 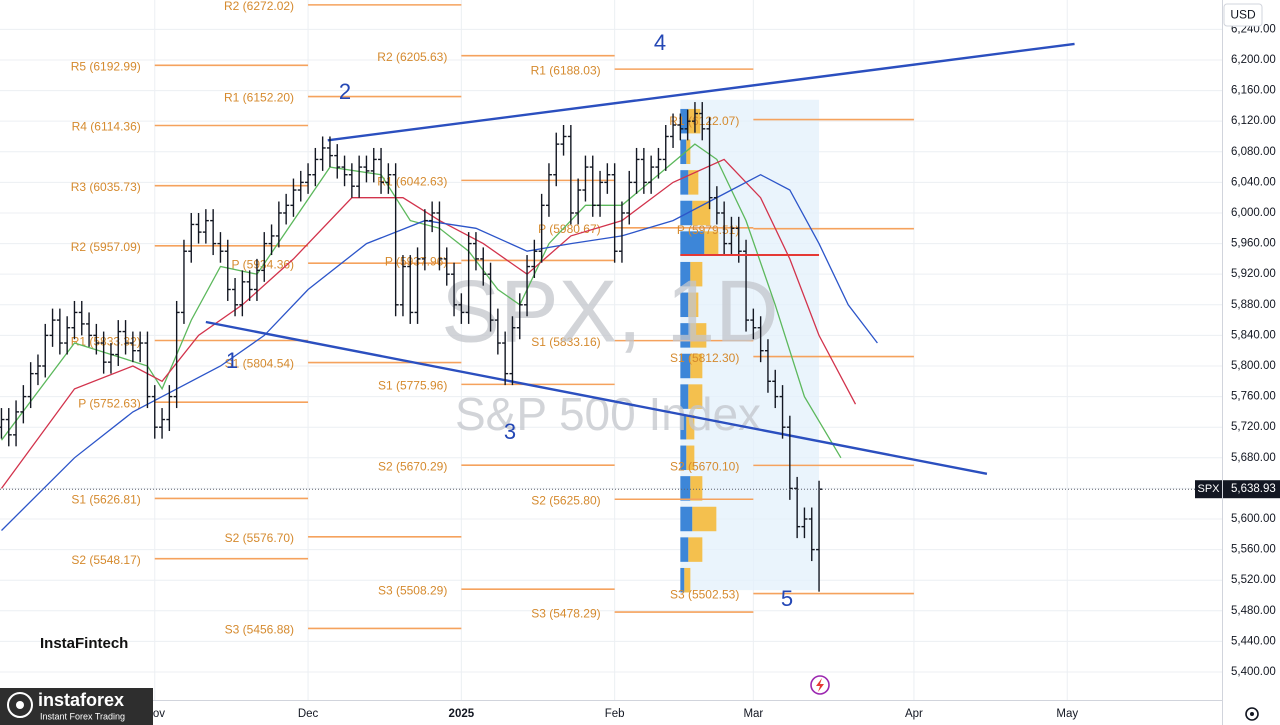 I want to click on pivot-label: R1 (6188.03), so click(x=566, y=70).